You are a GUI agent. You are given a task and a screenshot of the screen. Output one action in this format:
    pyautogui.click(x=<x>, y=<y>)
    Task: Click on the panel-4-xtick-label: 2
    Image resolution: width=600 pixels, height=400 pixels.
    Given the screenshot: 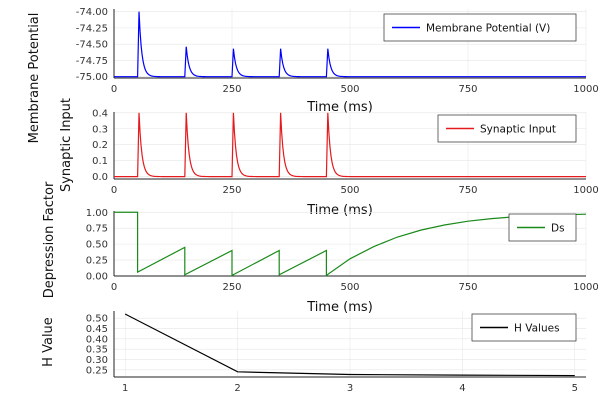 What is the action you would take?
    pyautogui.click(x=237, y=388)
    